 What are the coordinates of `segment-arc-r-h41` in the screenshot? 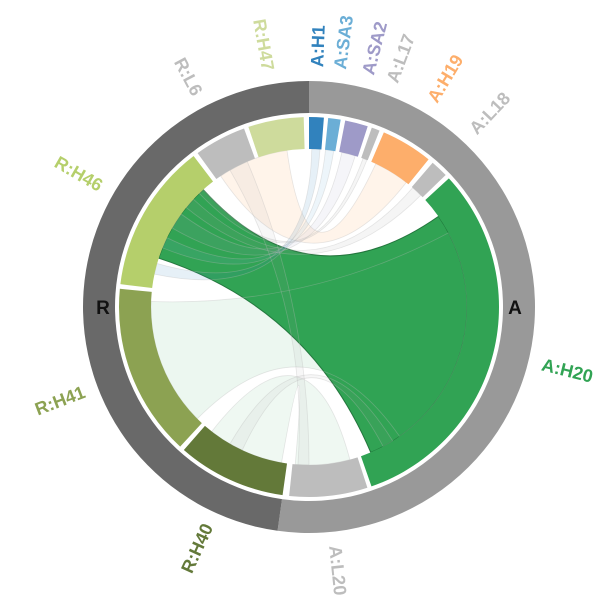 It's located at (160, 367).